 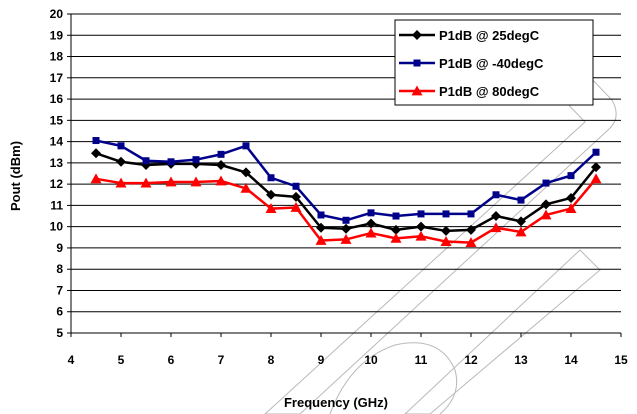 I want to click on legend: P1dB @ 25degC P1dB @ -40degC P1dB @ 80degC, so click(x=494, y=62).